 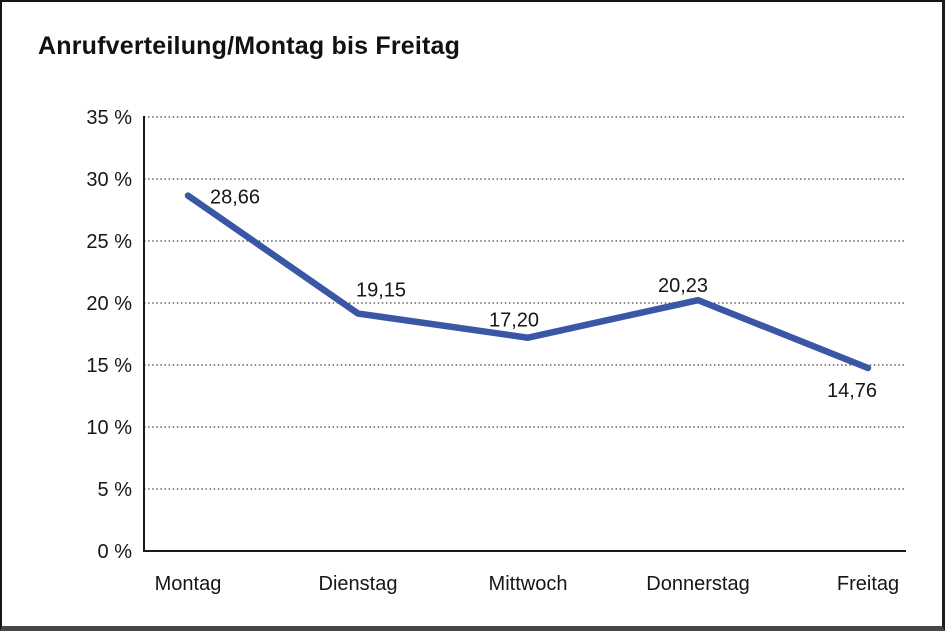 I want to click on x-axis-category-label: Mittwoch, so click(x=528, y=584).